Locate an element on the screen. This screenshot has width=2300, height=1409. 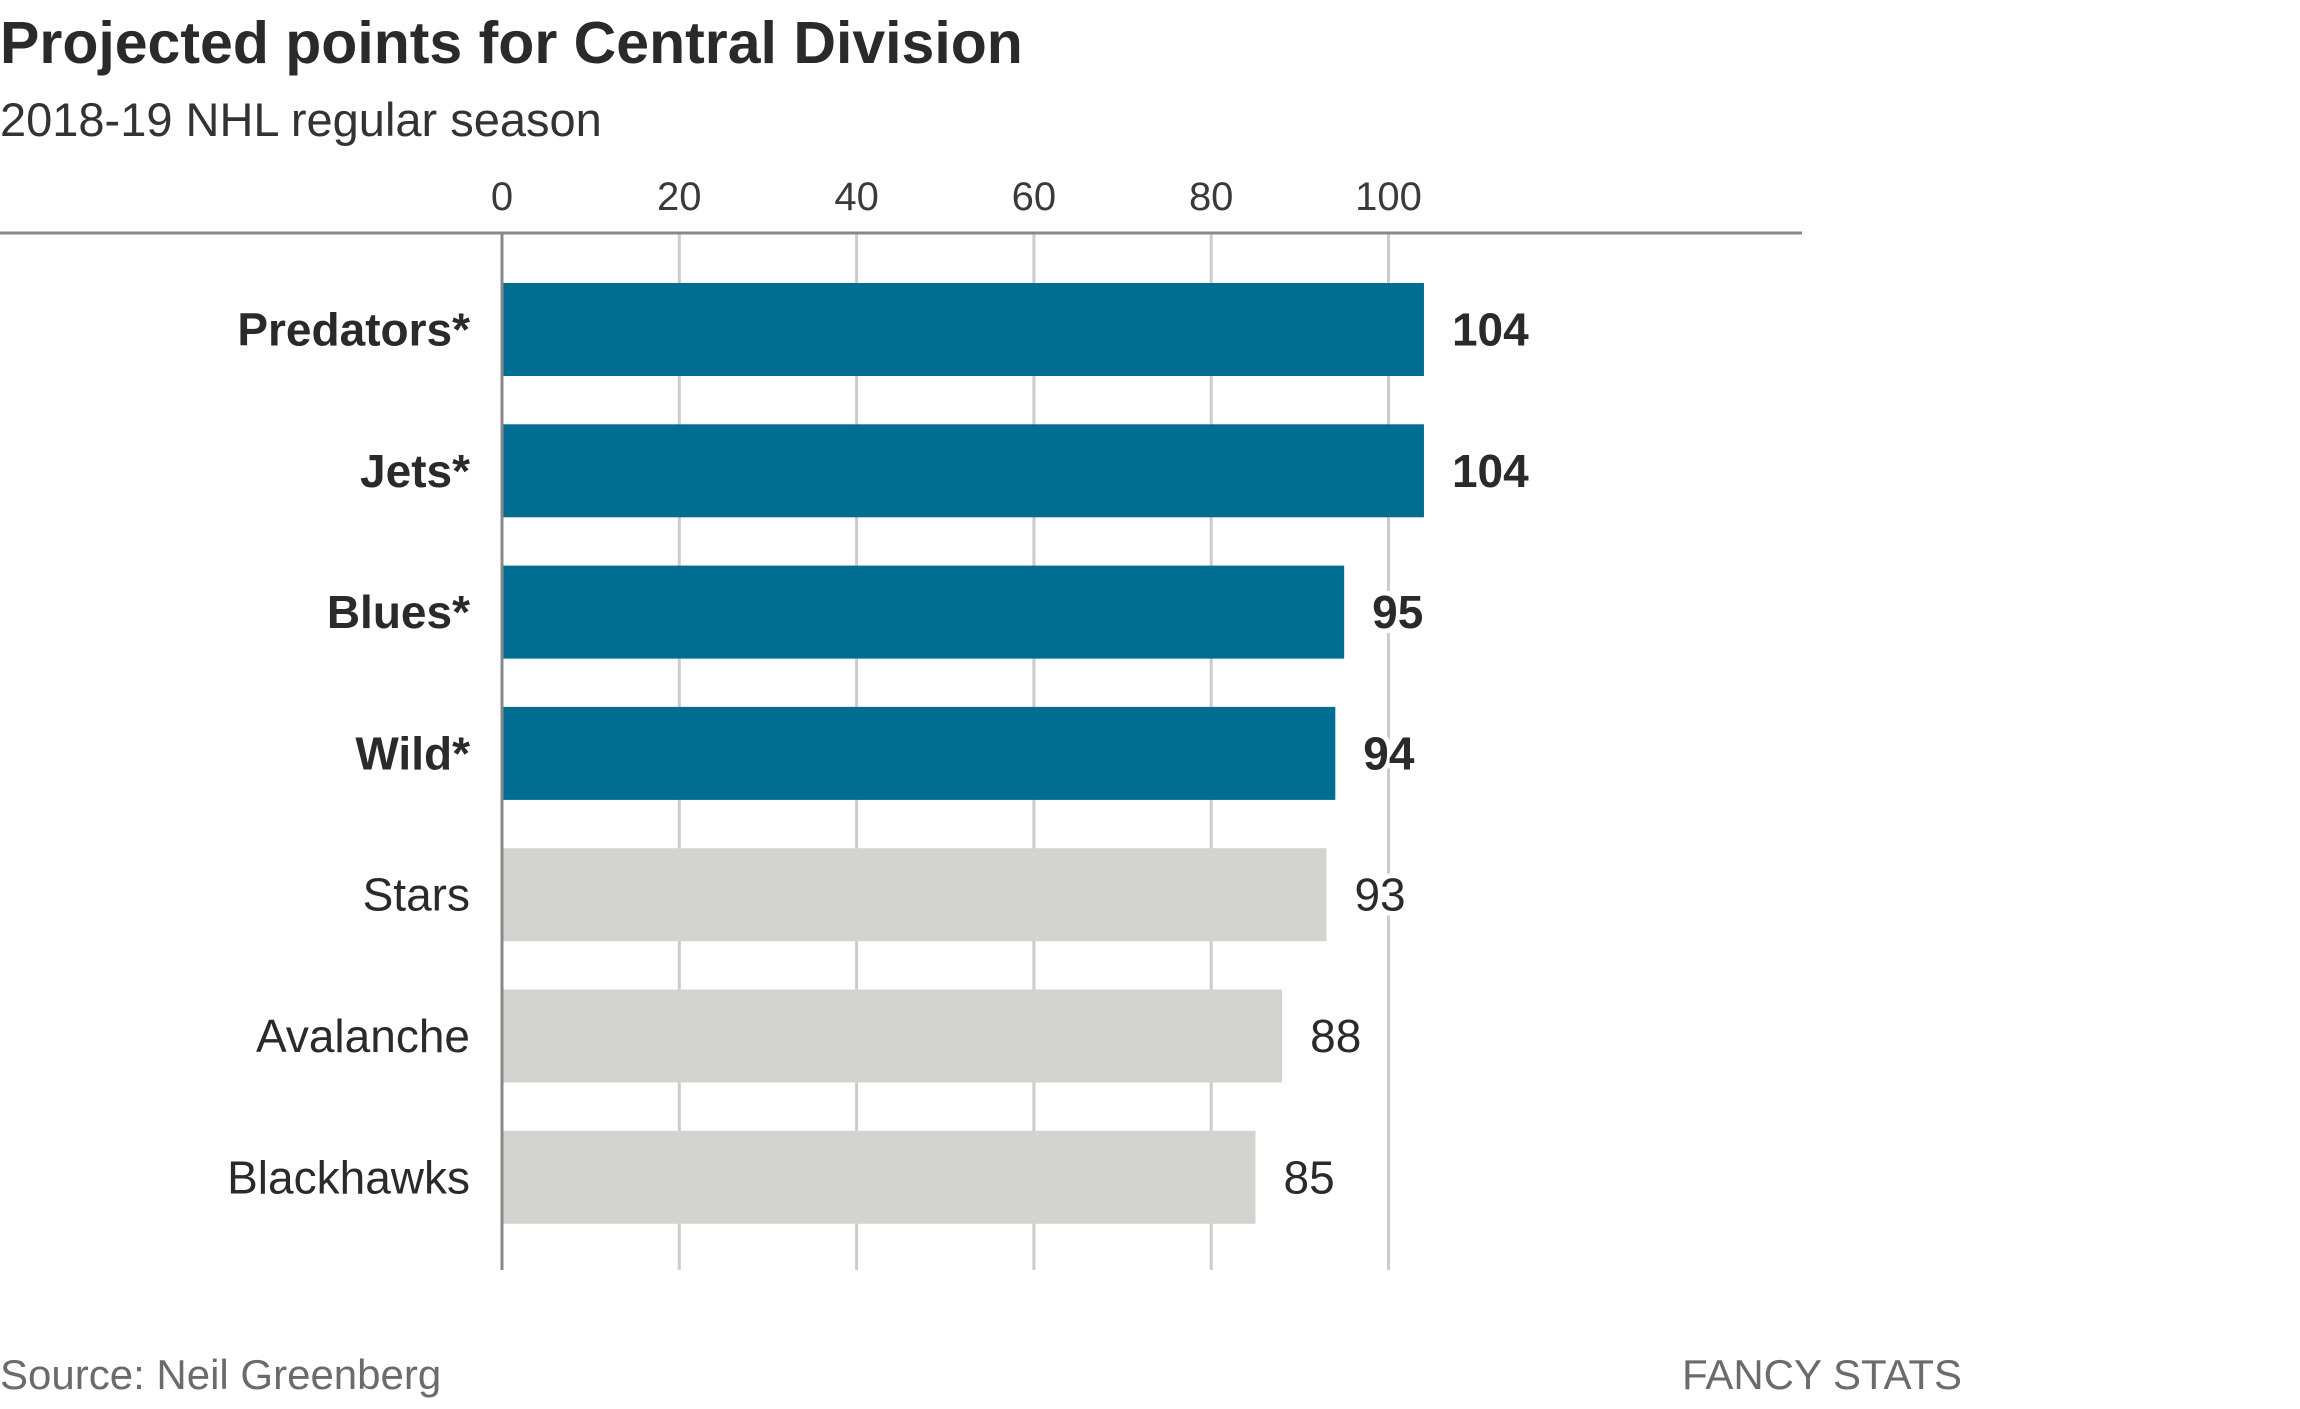
x-tick-label-60: 60 is located at coordinates (1034, 197).